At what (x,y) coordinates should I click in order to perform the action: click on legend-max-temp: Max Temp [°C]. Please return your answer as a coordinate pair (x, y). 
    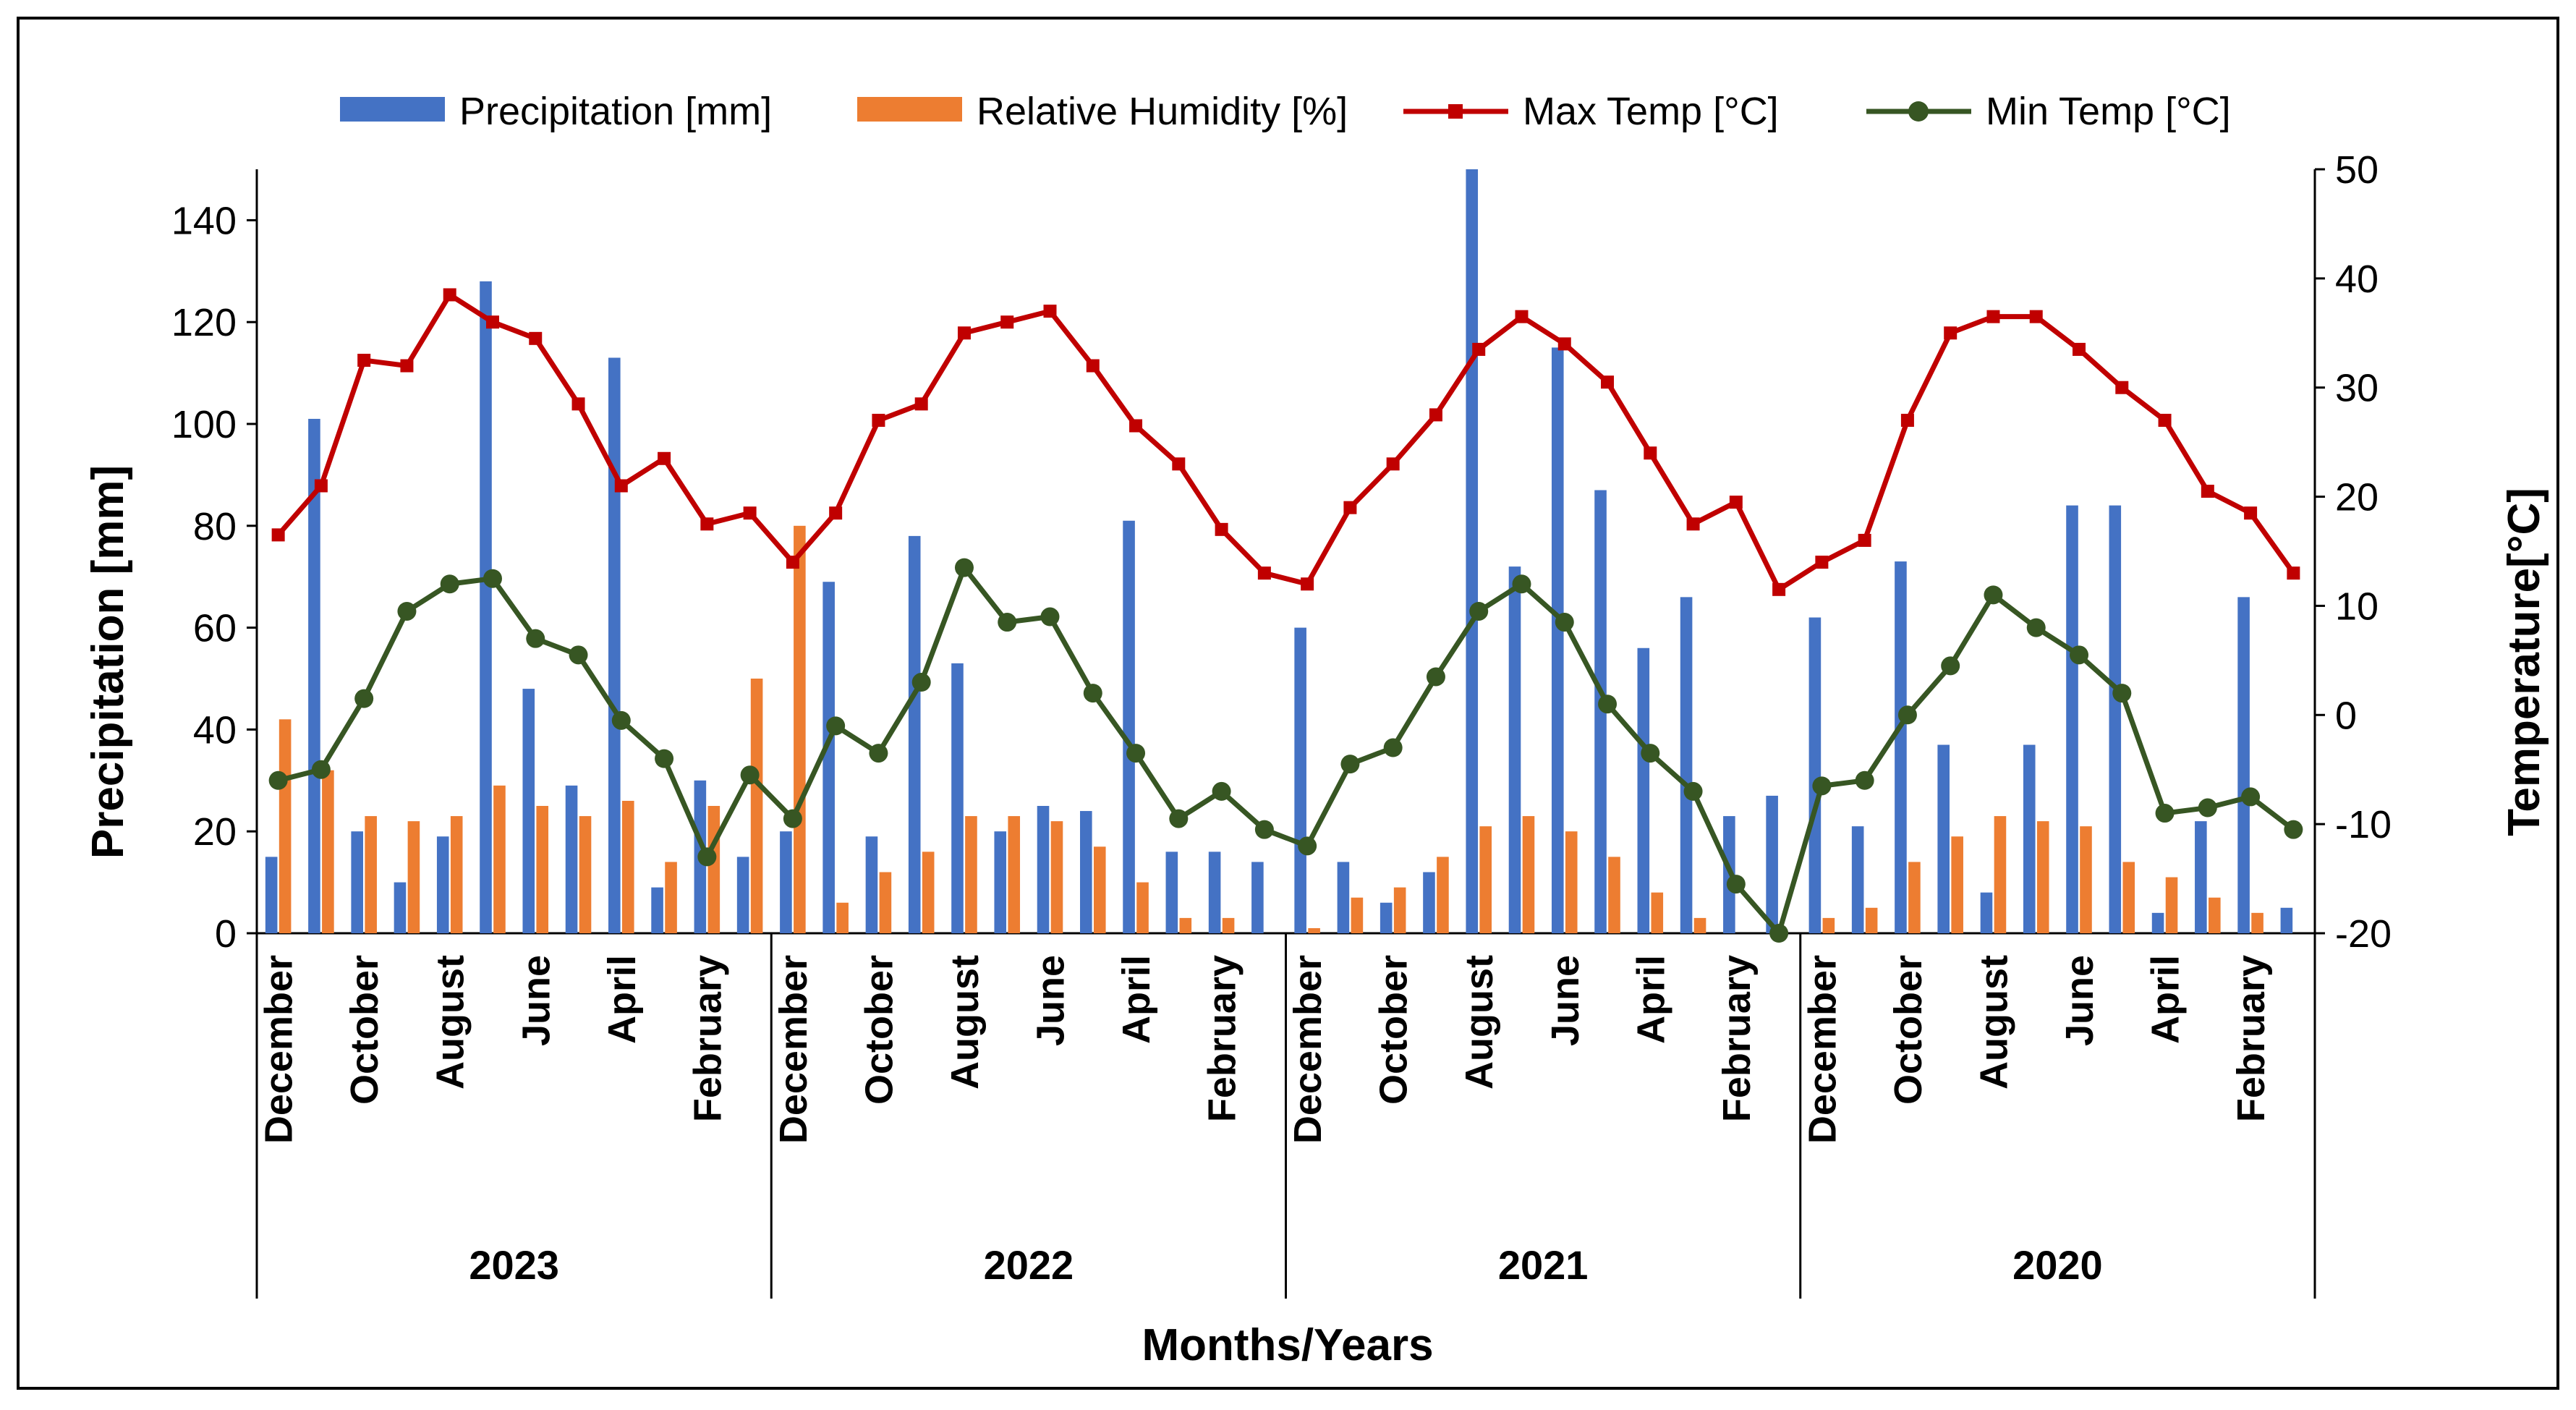
    Looking at the image, I should click on (1591, 111).